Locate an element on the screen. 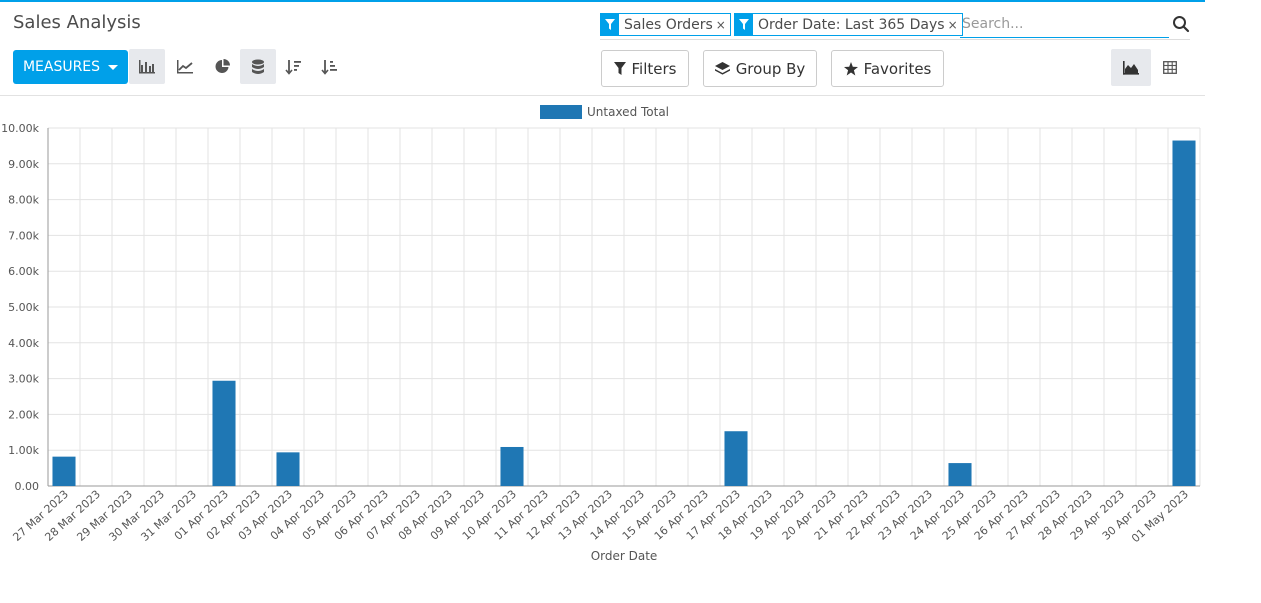 The width and height of the screenshot is (1261, 603). filters-label: Filters is located at coordinates (654, 68).